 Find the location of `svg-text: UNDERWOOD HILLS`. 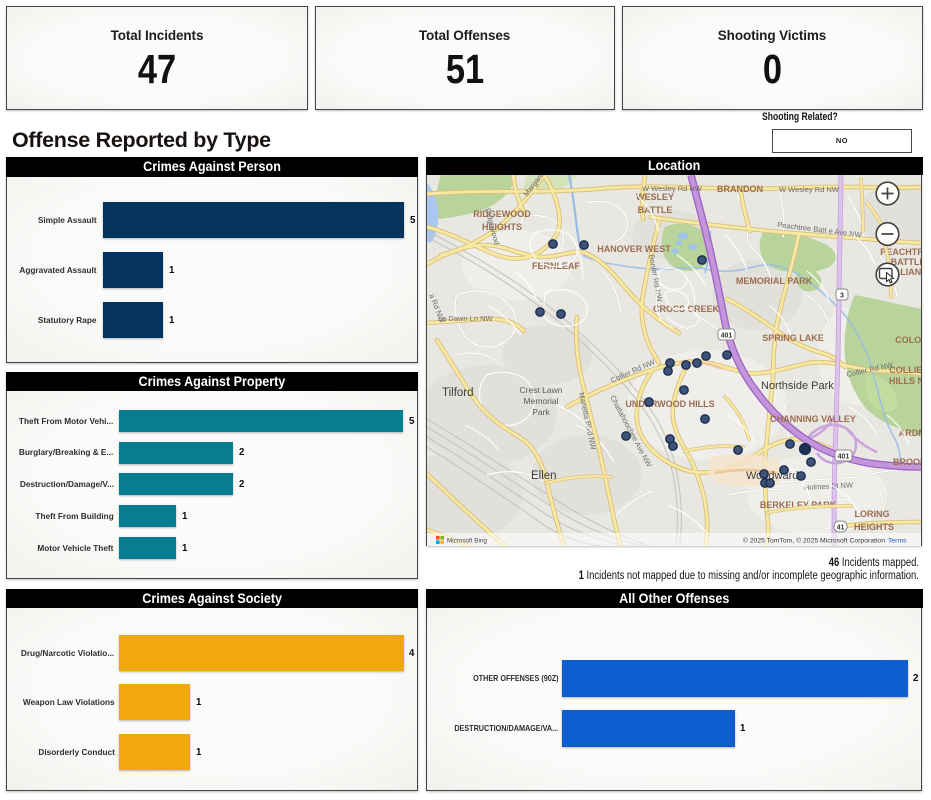

svg-text: UNDERWOOD HILLS is located at coordinates (669, 404).